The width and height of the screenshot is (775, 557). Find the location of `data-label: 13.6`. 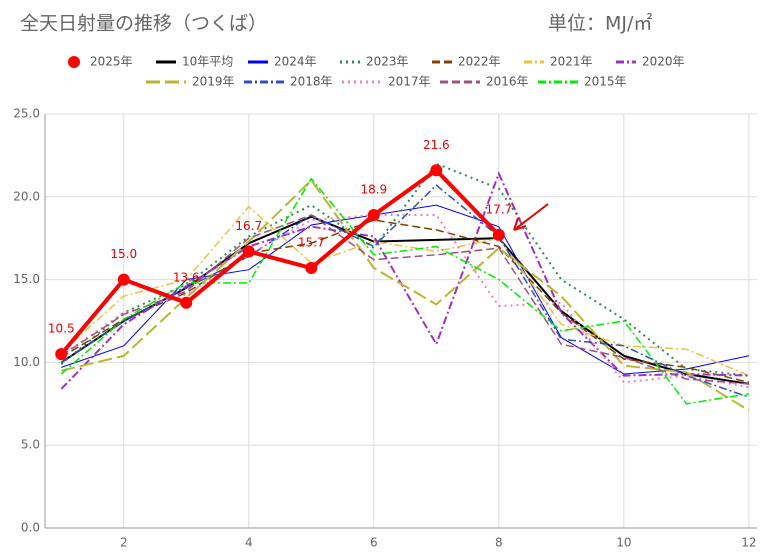

data-label: 13.6 is located at coordinates (186, 277).